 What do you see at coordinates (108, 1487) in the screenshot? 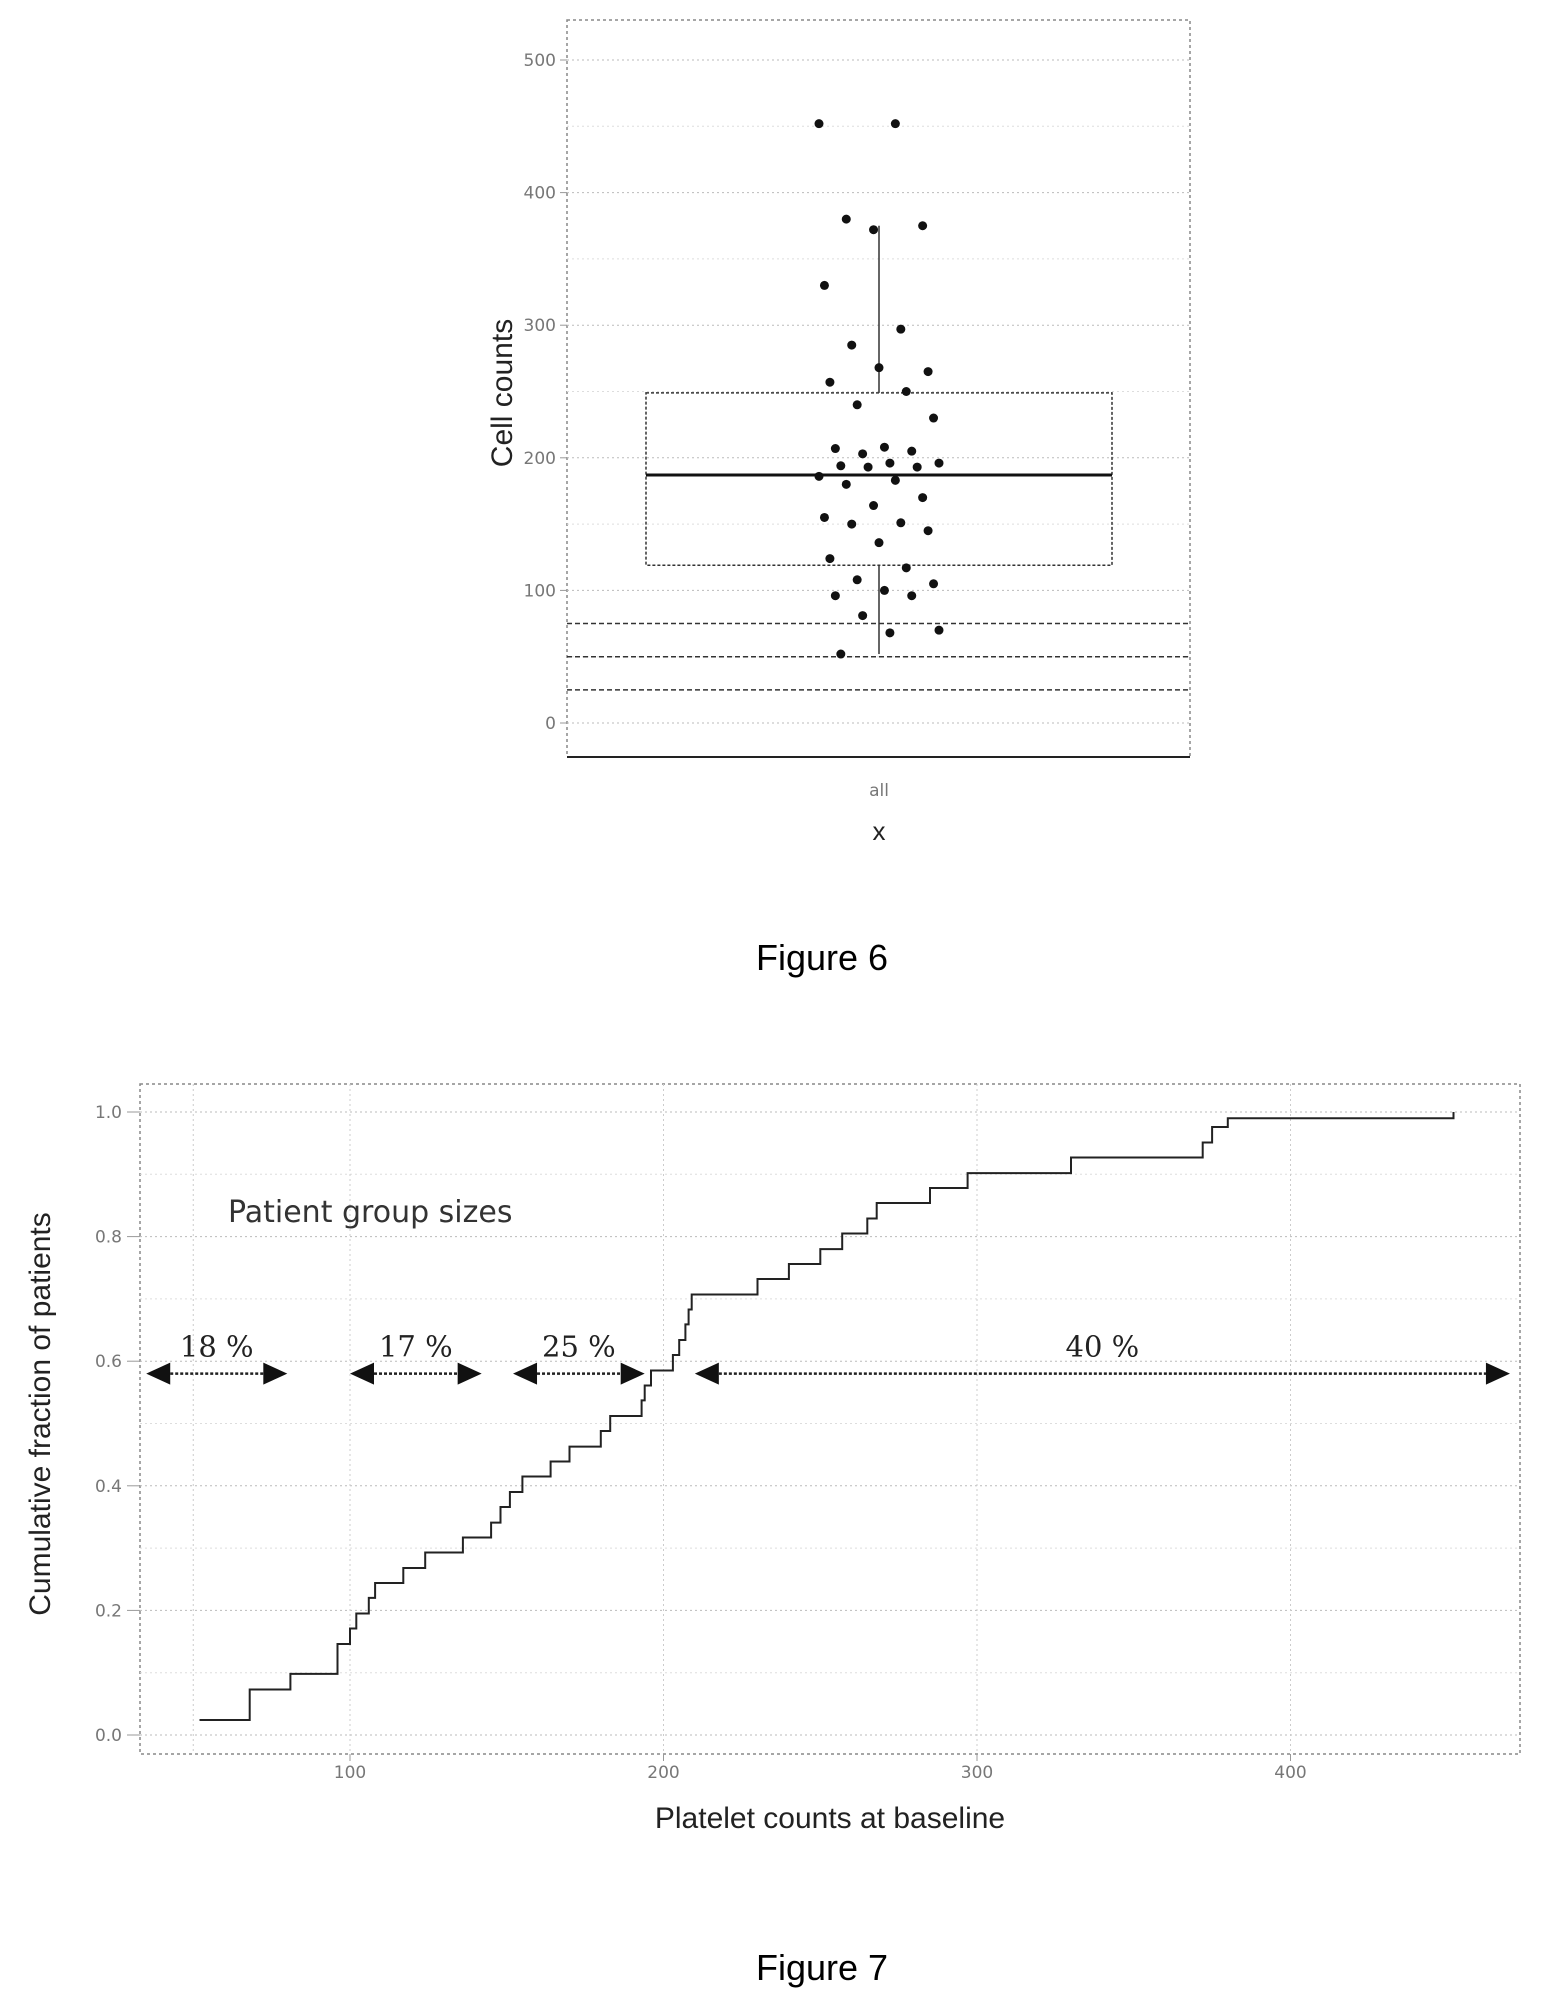
I see `y-tick-label: 0.4` at bounding box center [108, 1487].